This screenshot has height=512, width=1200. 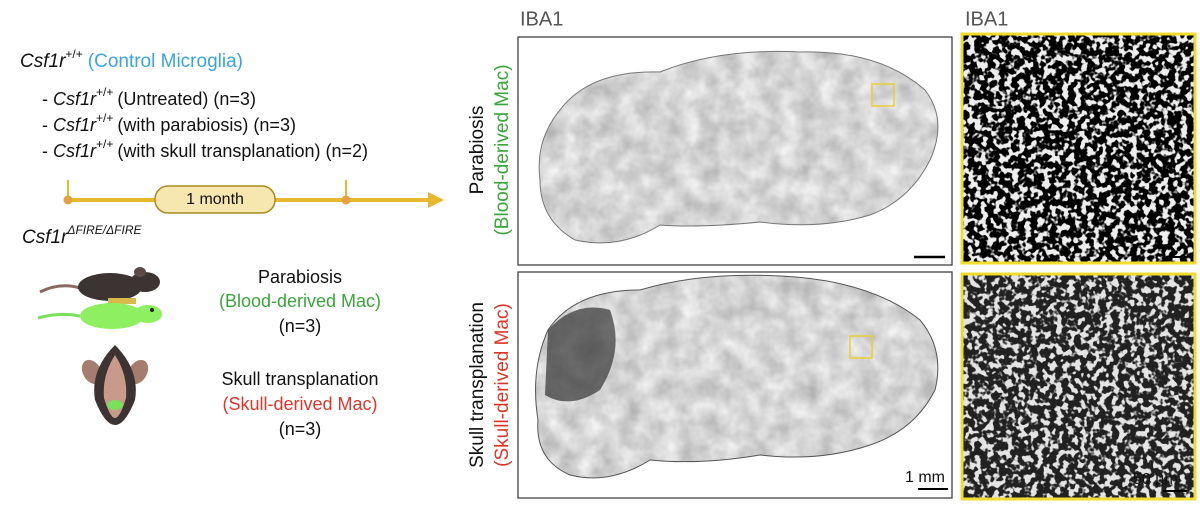 I want to click on condition: (with parabiosis) (n=3), so click(x=206, y=125).